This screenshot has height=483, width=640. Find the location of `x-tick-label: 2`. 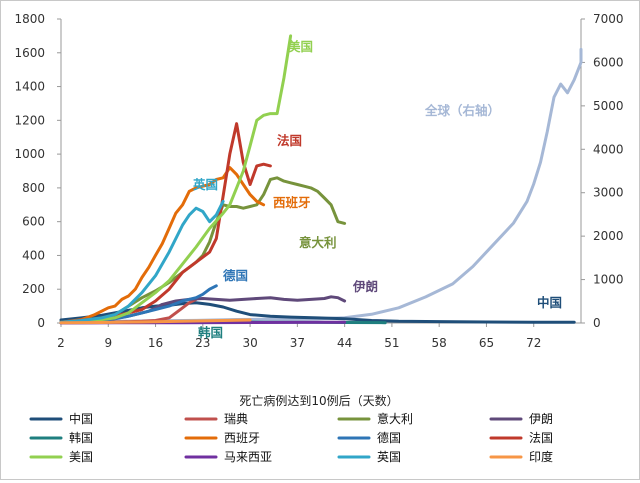

x-tick-label: 2 is located at coordinates (61, 343).